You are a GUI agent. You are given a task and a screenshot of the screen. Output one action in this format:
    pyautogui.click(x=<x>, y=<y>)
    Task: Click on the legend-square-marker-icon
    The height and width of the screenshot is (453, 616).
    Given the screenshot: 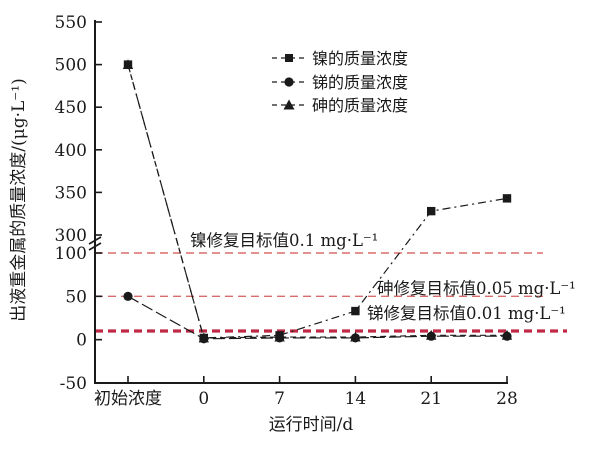 What is the action you would take?
    pyautogui.click(x=289, y=58)
    